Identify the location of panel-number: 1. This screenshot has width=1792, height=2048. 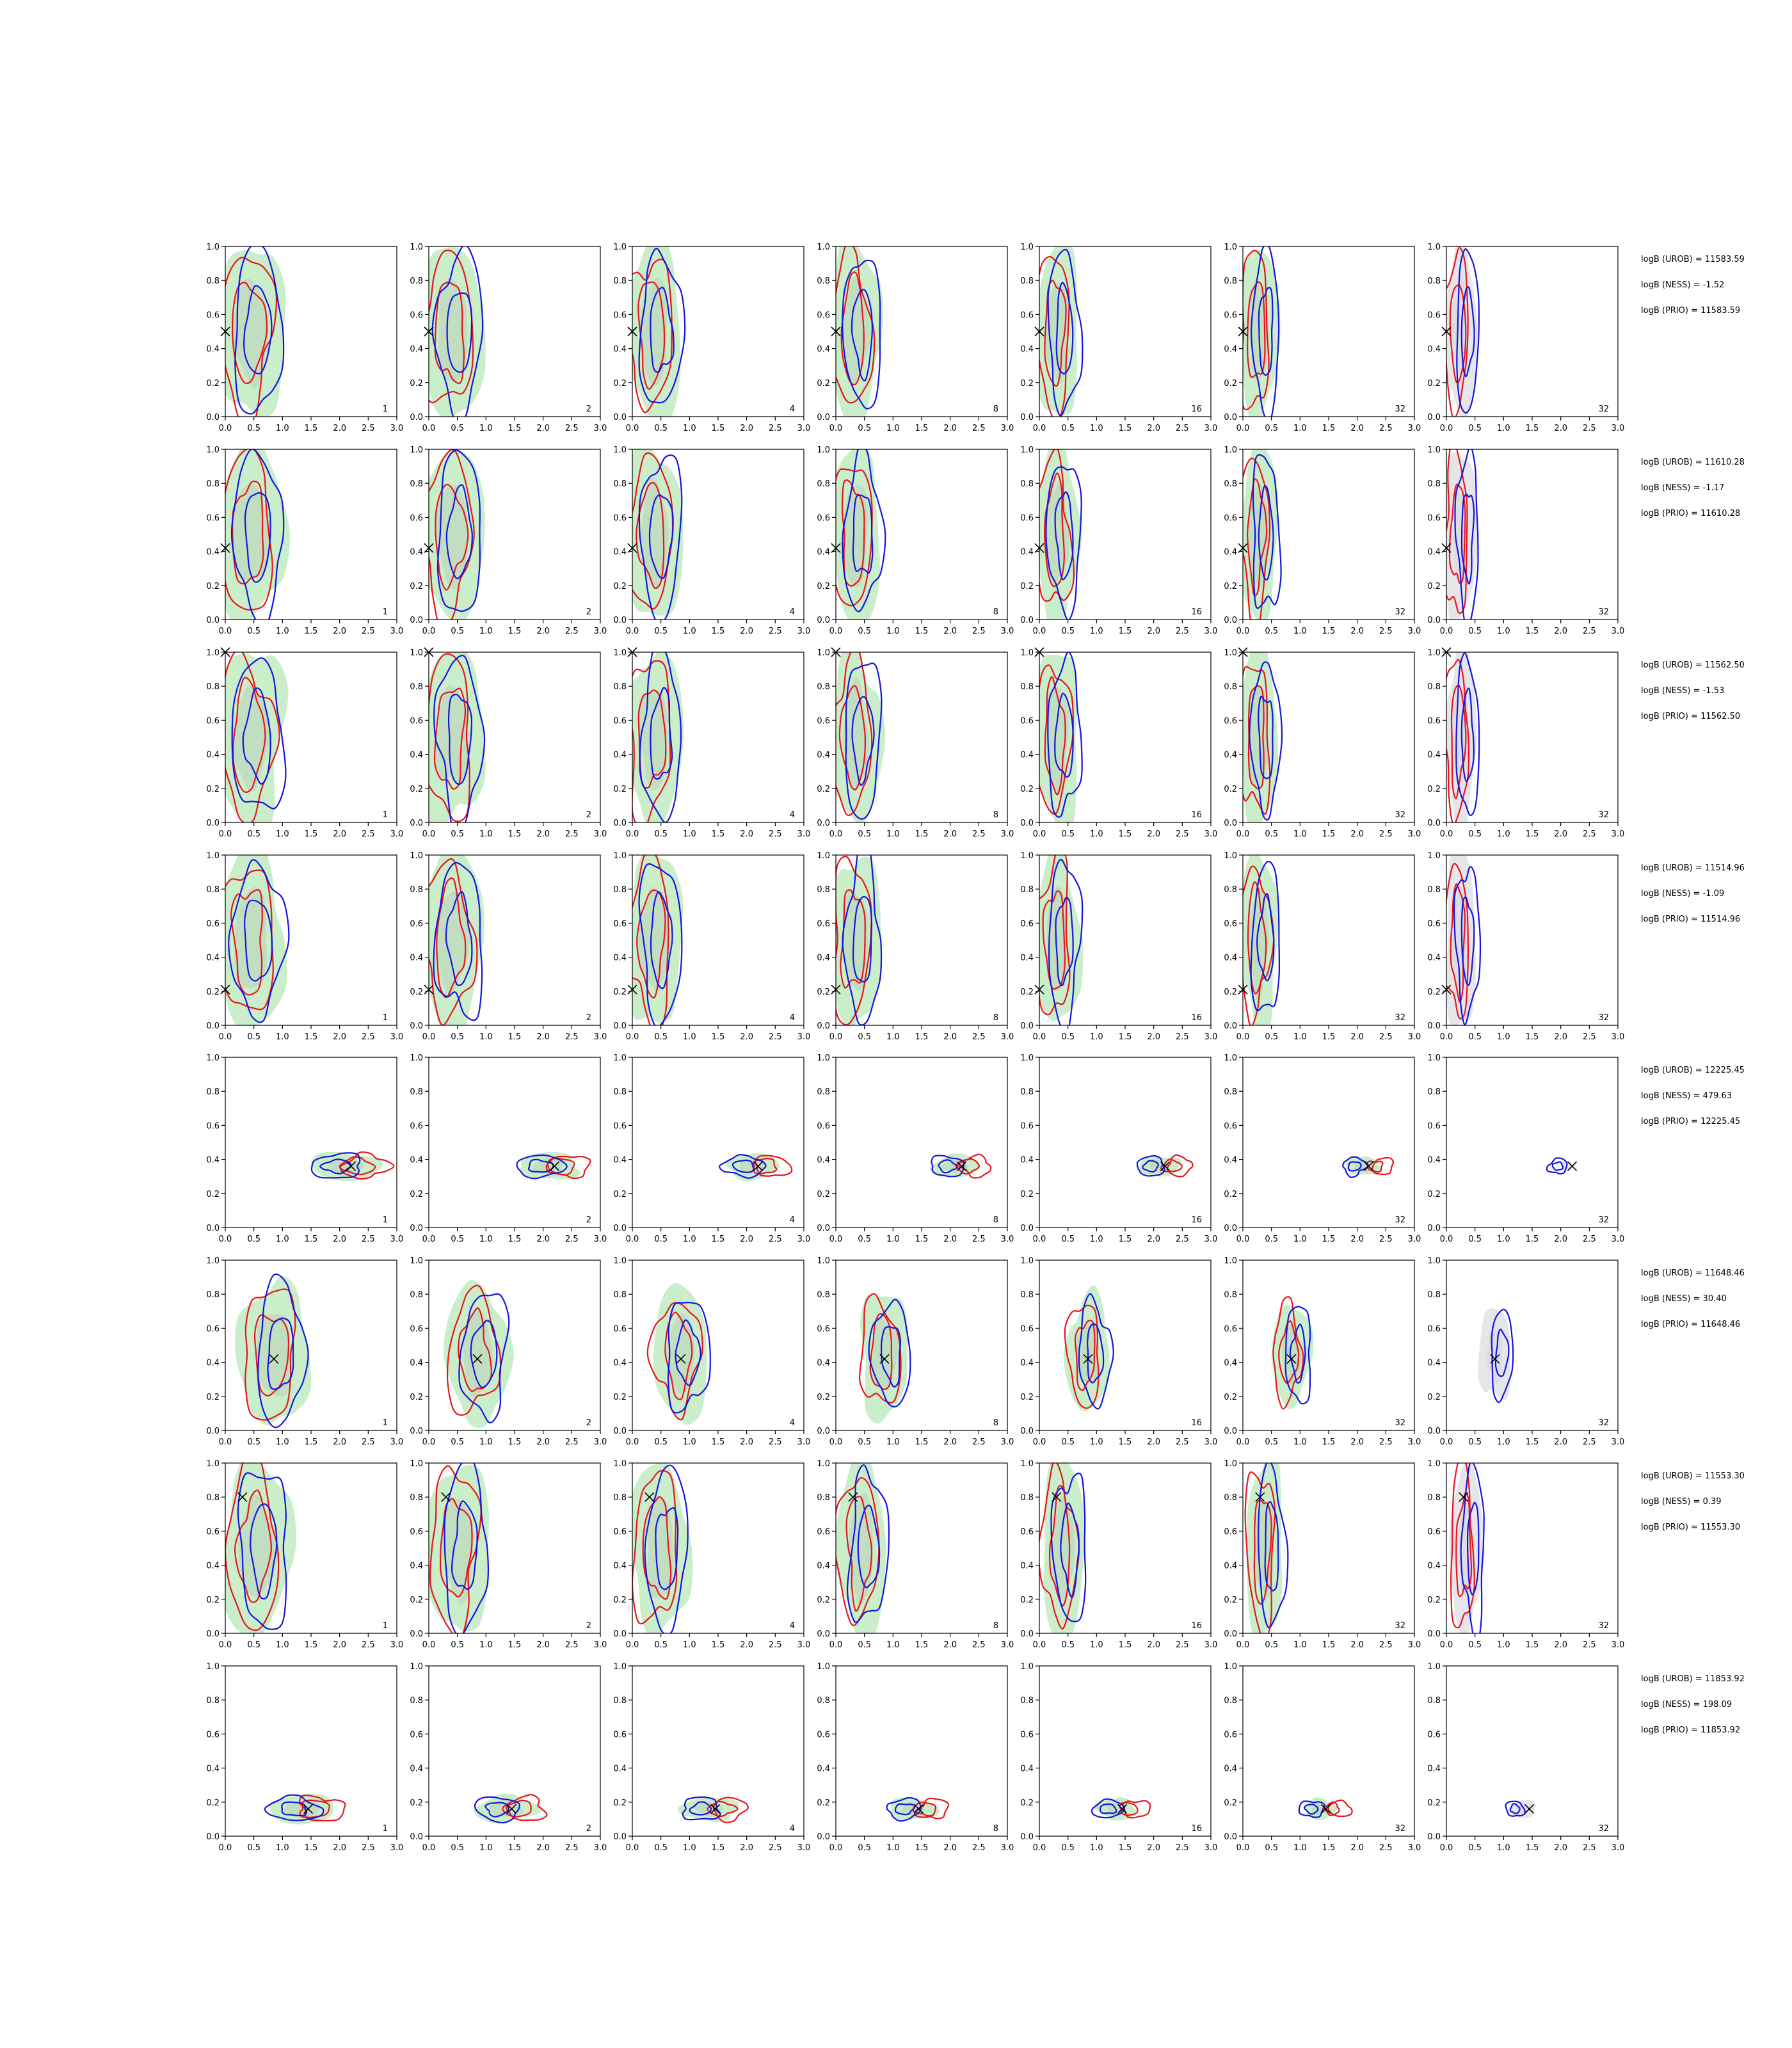
(385, 1626).